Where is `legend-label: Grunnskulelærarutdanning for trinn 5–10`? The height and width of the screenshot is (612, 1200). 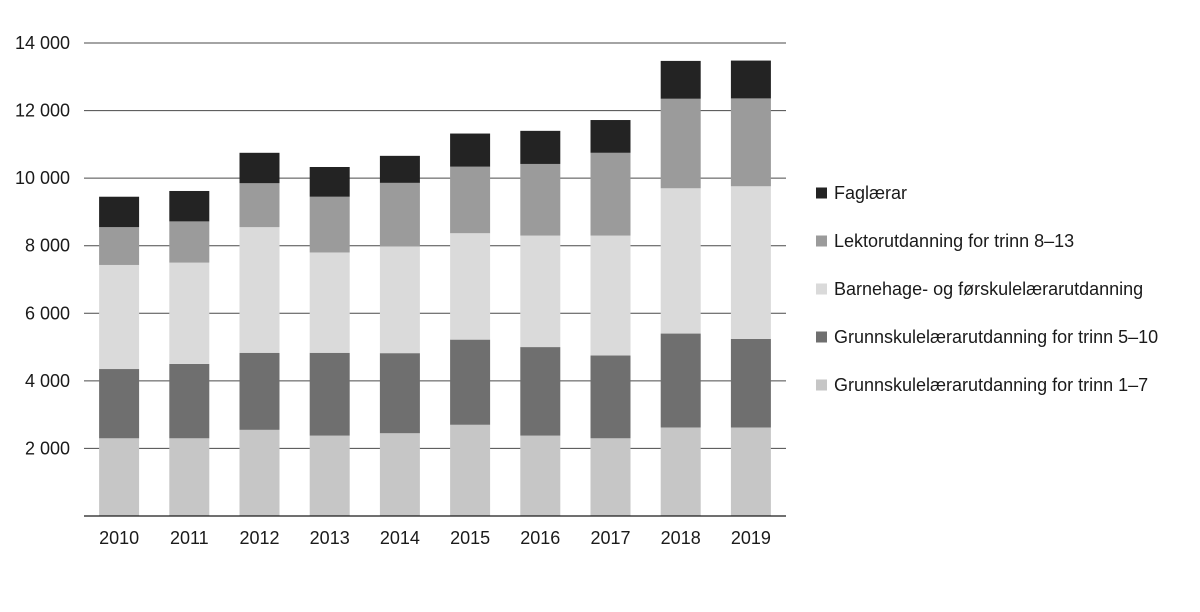 legend-label: Grunnskulelærarutdanning for trinn 5–10 is located at coordinates (996, 337).